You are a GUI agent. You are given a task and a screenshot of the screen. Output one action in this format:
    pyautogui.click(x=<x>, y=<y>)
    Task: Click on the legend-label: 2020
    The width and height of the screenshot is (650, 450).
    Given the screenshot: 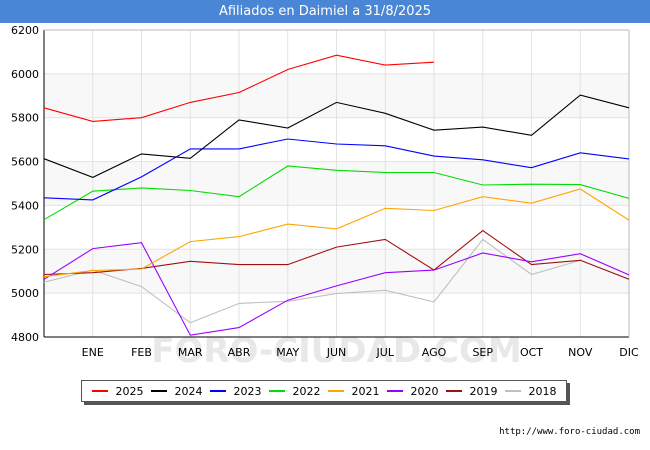 What is the action you would take?
    pyautogui.click(x=424, y=391)
    